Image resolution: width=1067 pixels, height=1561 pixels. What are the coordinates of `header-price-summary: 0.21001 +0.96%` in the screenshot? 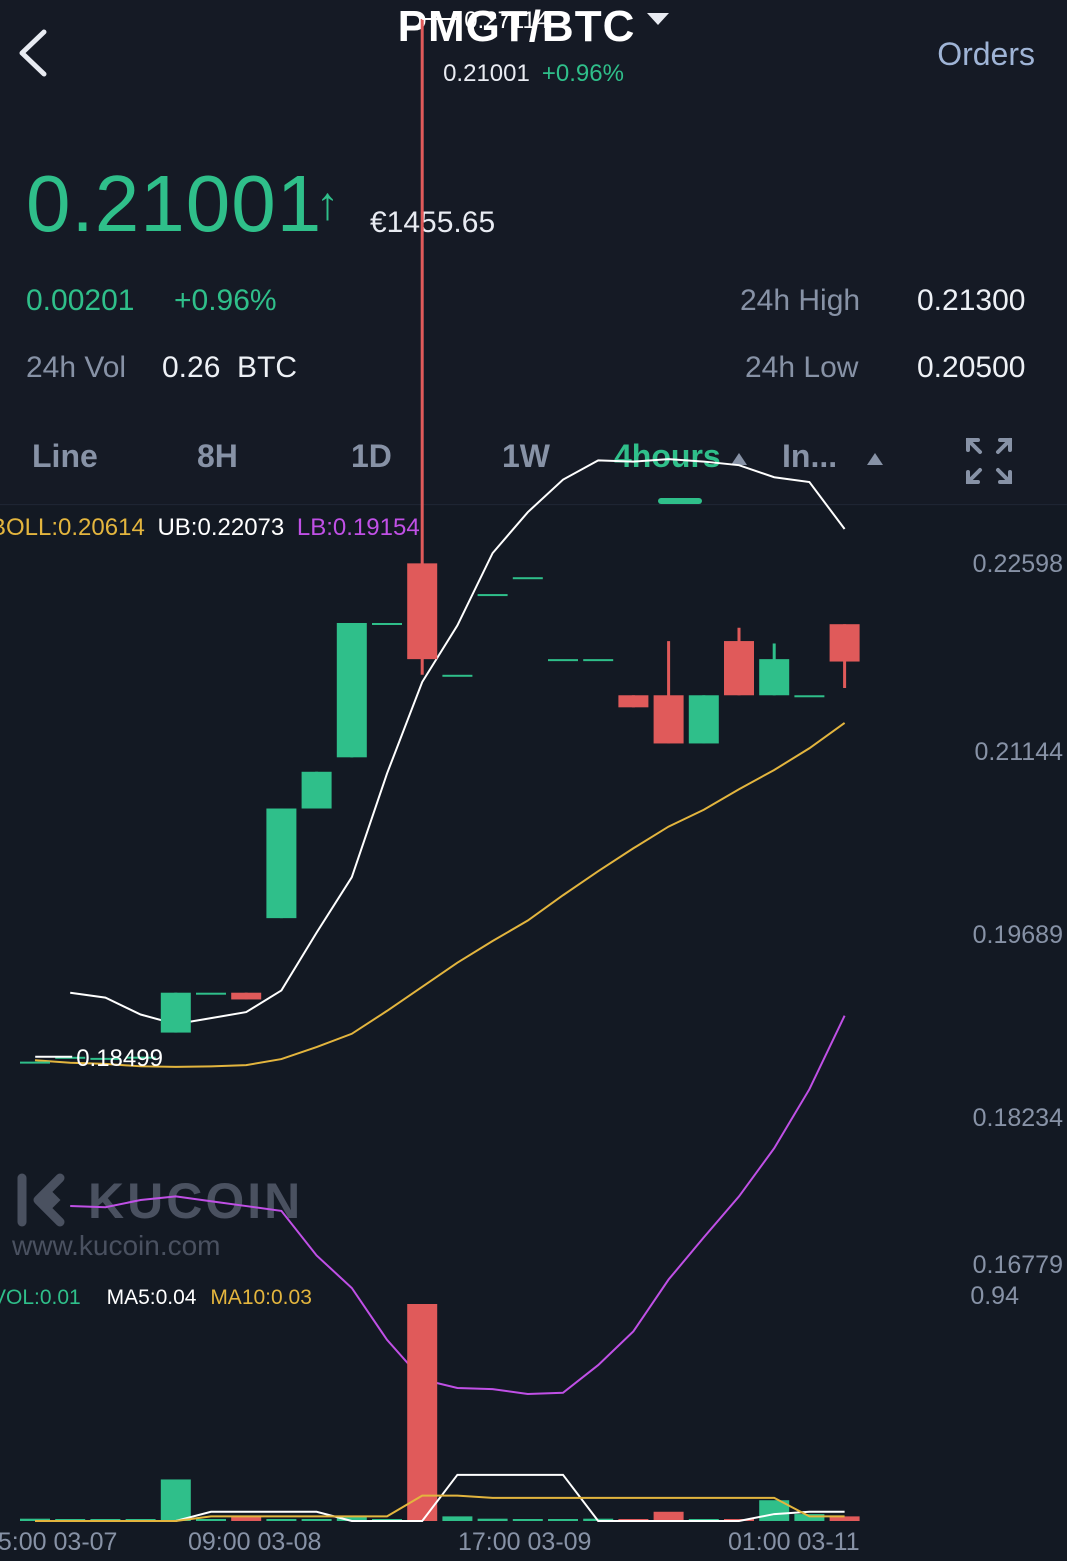 It's located at (533, 74).